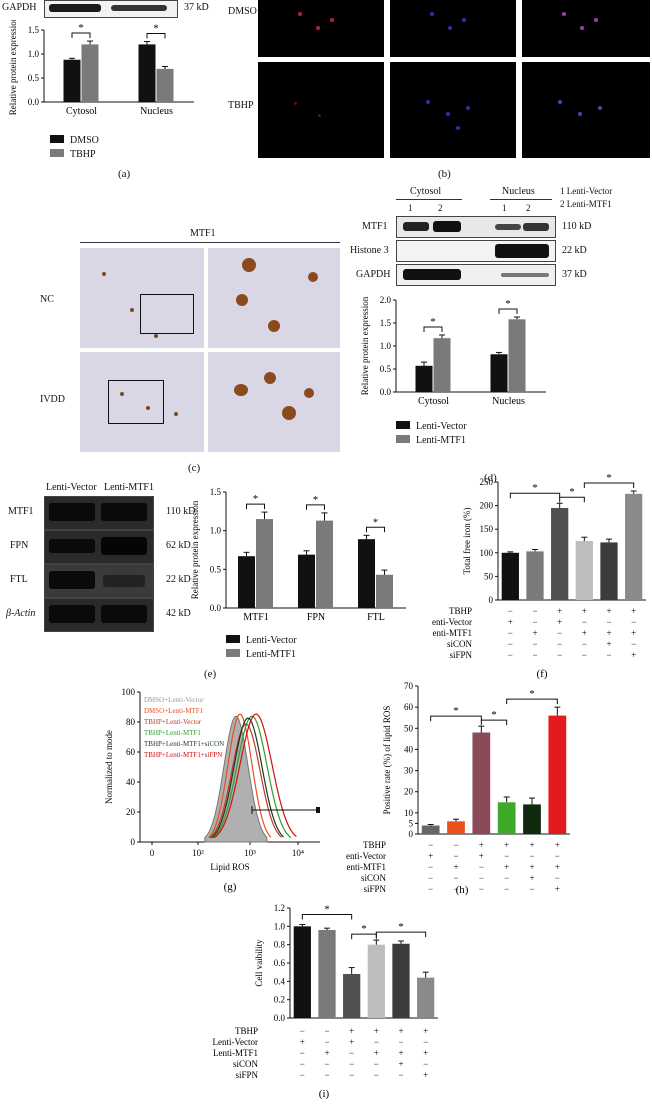 The image size is (652, 1106). I want to click on group-underline, so click(429, 199).